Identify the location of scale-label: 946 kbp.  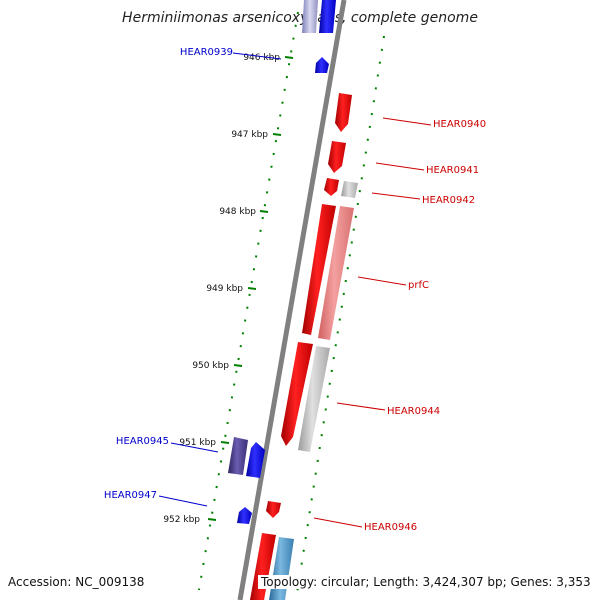
(261, 58).